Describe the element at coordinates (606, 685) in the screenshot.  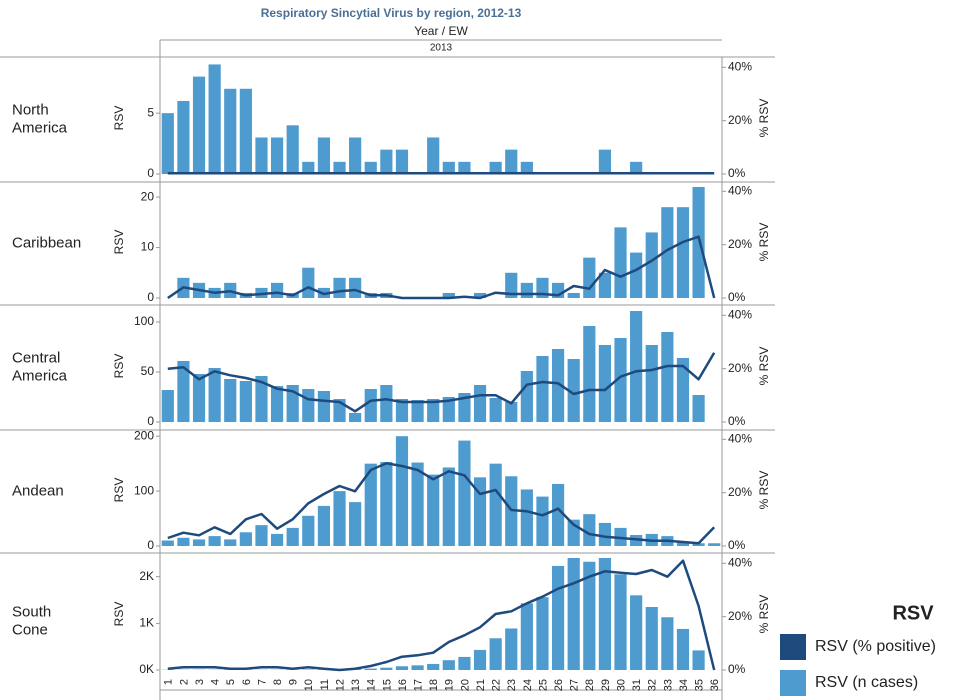
I see `x-tick-label: 29` at that location.